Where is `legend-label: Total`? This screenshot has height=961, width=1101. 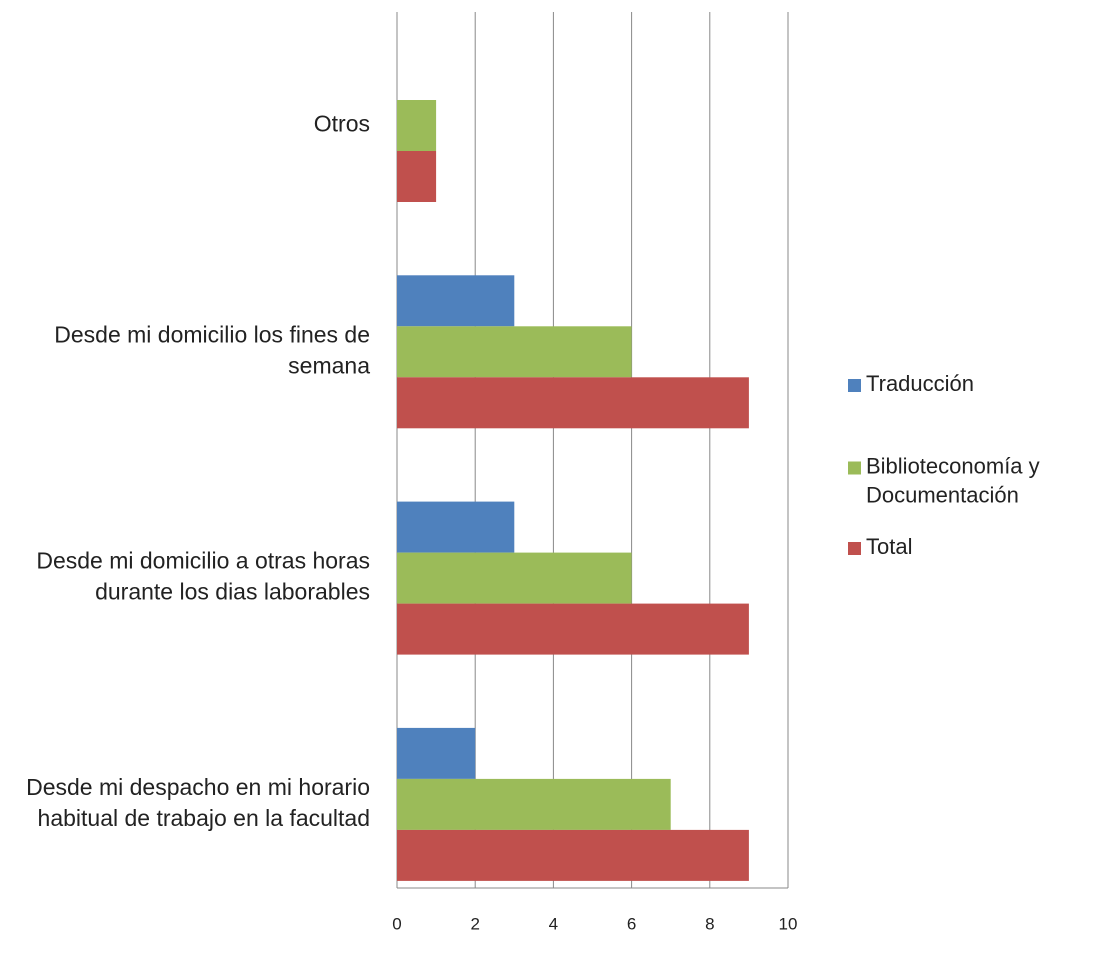 legend-label: Total is located at coordinates (889, 546).